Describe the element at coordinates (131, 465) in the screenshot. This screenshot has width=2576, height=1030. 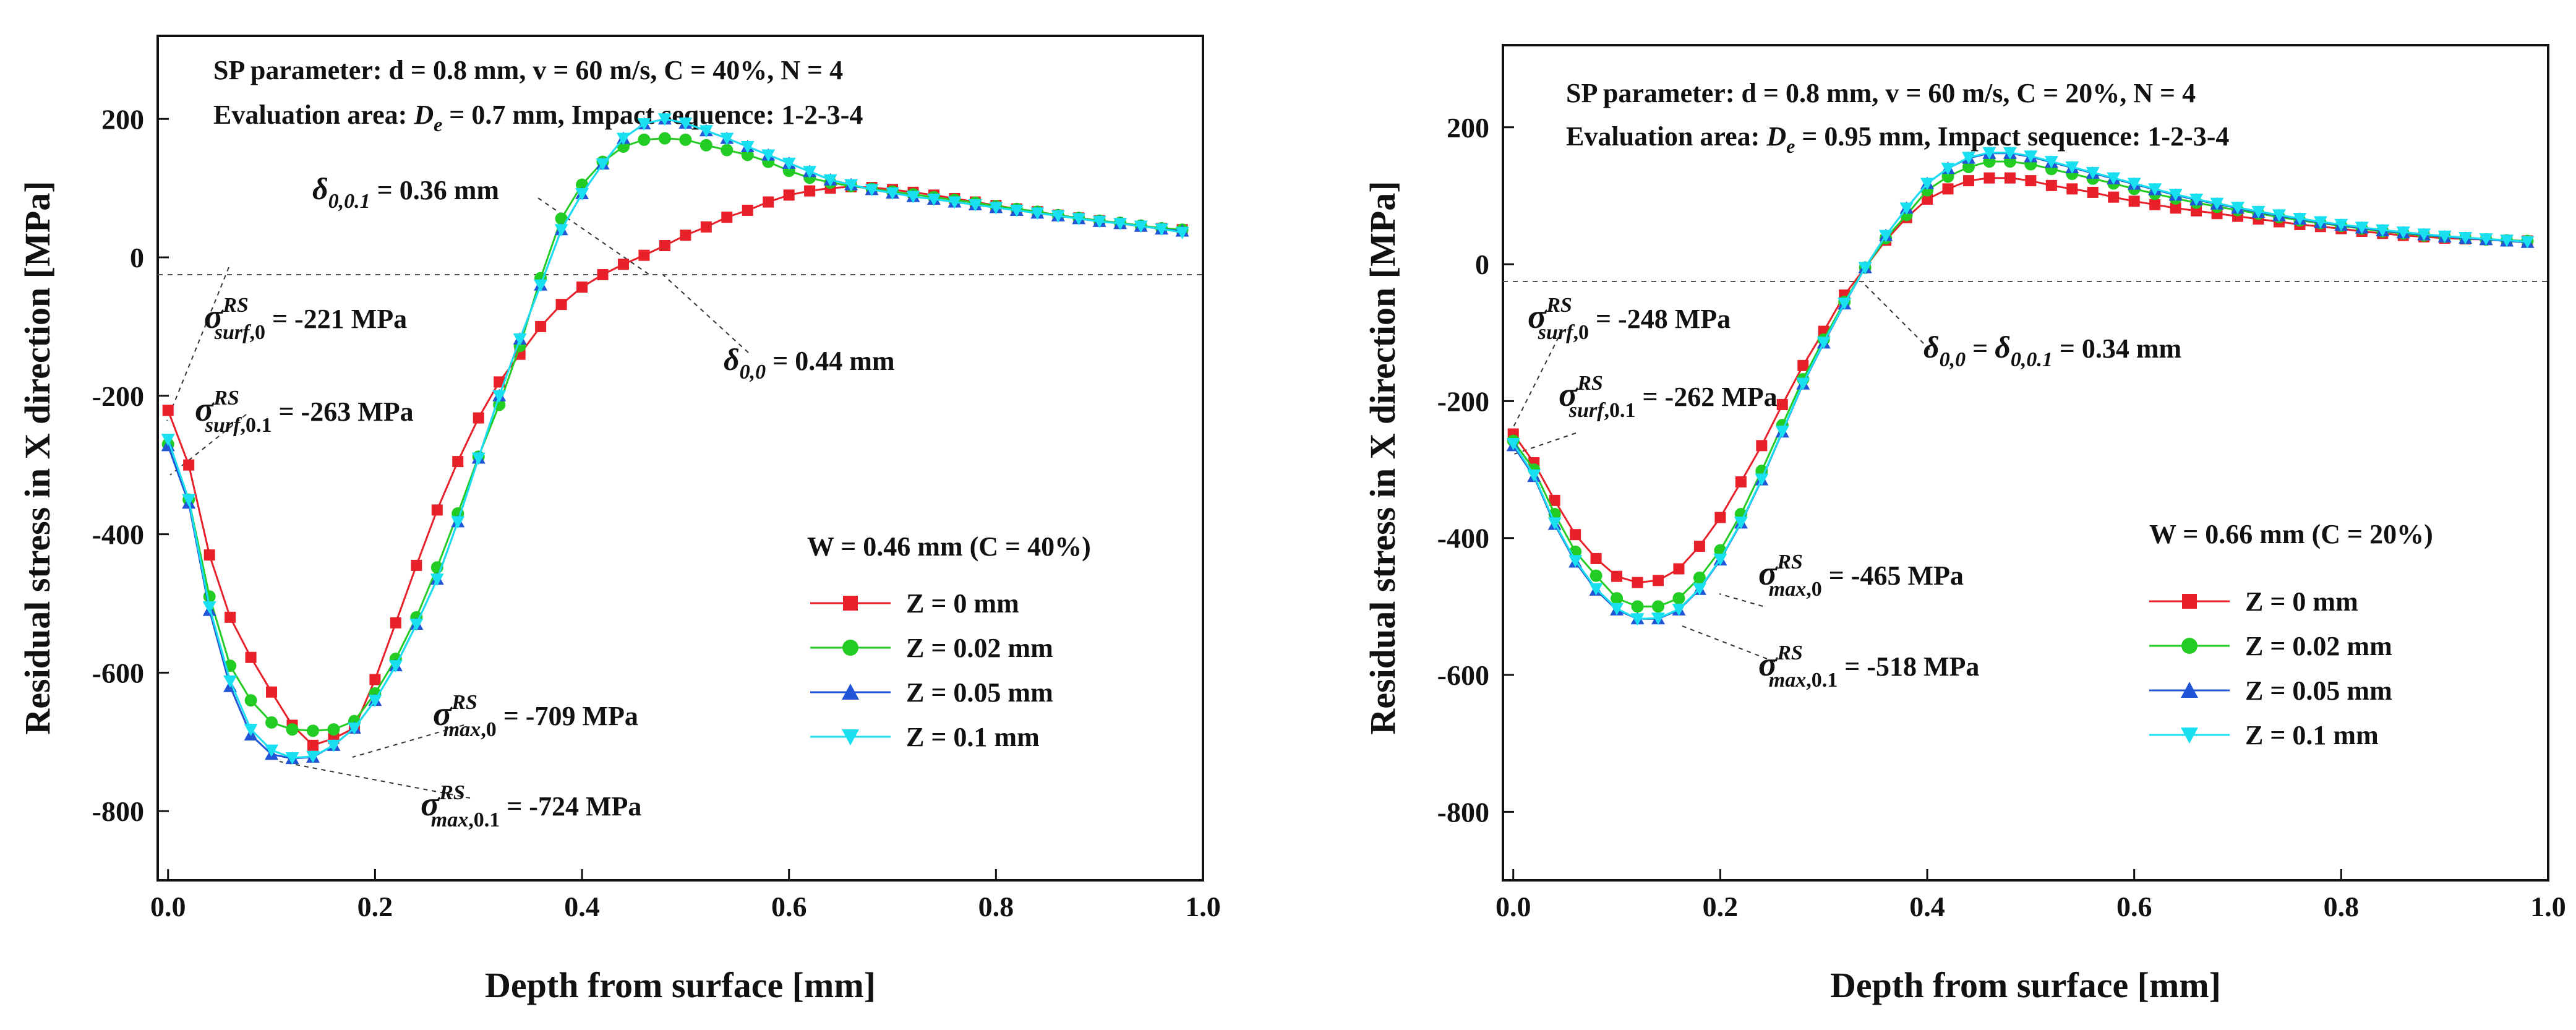
I see `y-axis-ticks: 200 0 -200 -400 -600 -800` at that location.